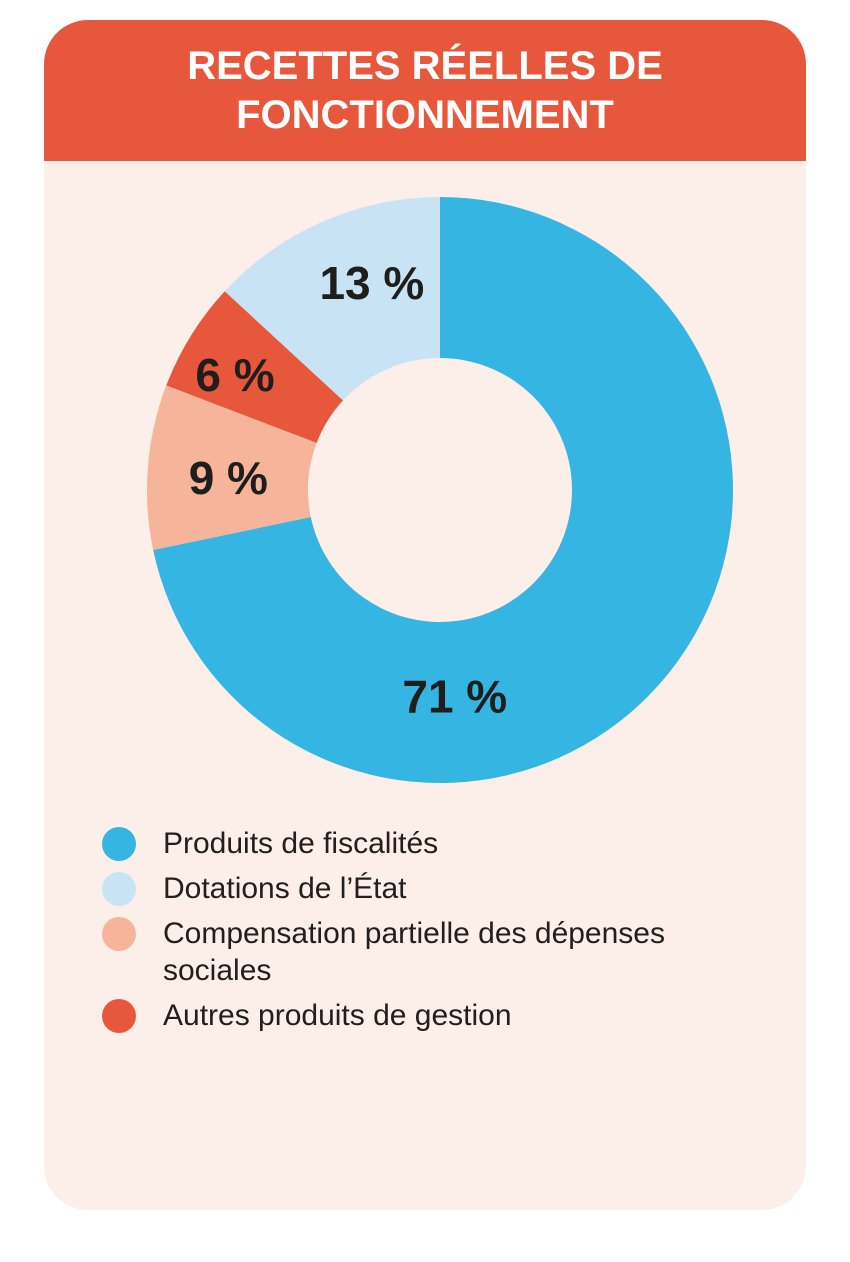 The image size is (850, 1262). What do you see at coordinates (337, 1015) in the screenshot?
I see `legend-label: Autres produits de gestion` at bounding box center [337, 1015].